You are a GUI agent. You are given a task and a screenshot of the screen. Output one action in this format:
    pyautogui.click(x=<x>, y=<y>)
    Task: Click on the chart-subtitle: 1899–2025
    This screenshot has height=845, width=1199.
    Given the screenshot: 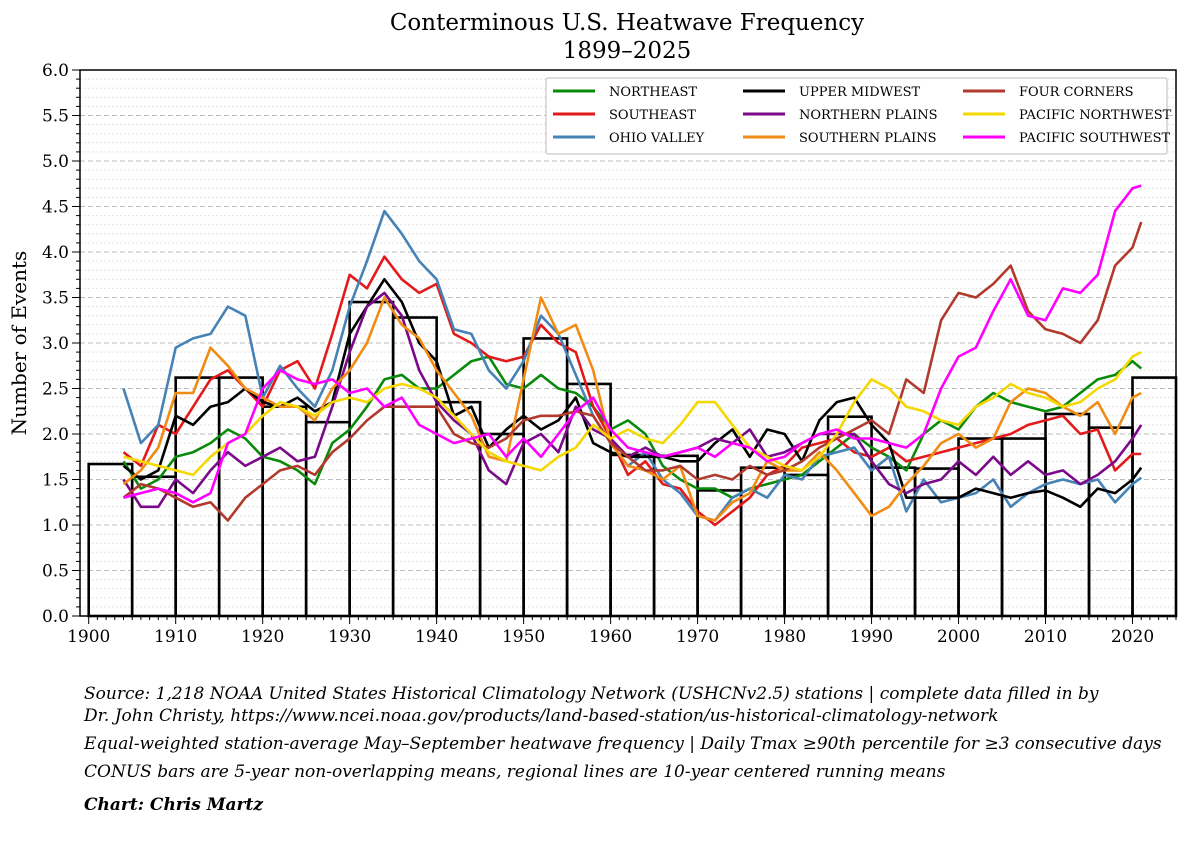 What is the action you would take?
    pyautogui.click(x=627, y=51)
    